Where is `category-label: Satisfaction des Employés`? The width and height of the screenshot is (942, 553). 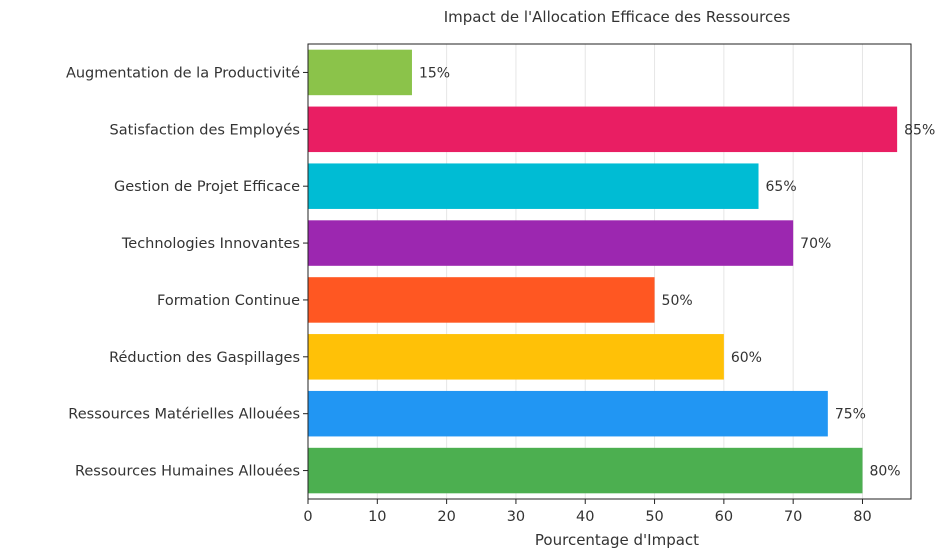 category-label: Satisfaction des Employés is located at coordinates (205, 130).